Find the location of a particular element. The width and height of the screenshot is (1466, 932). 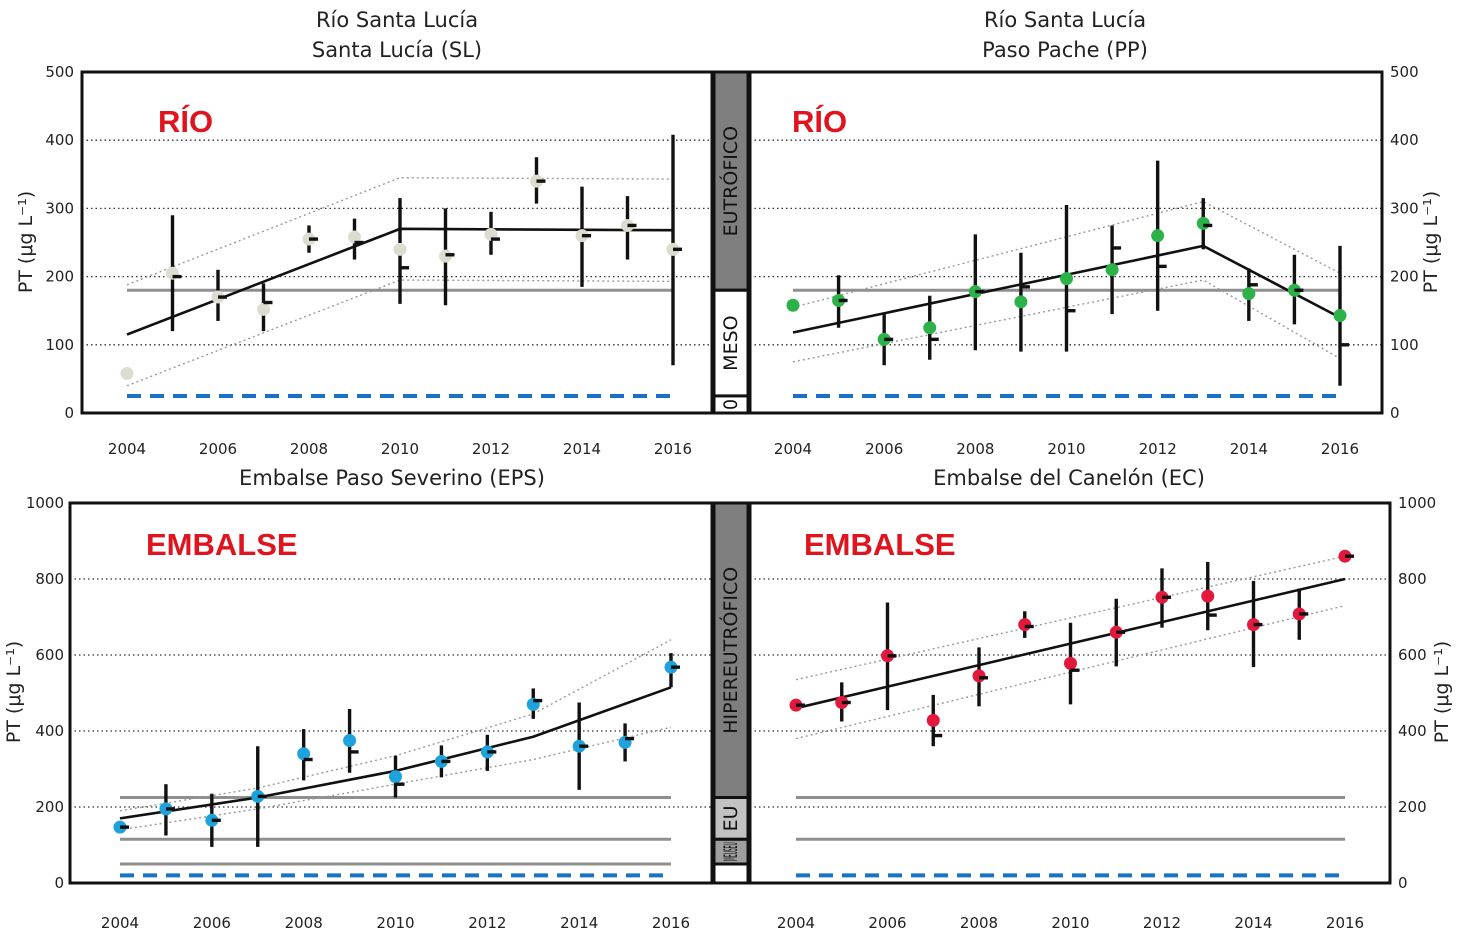

trophic-band-label: HIPEREUTRÓFICO is located at coordinates (730, 650).